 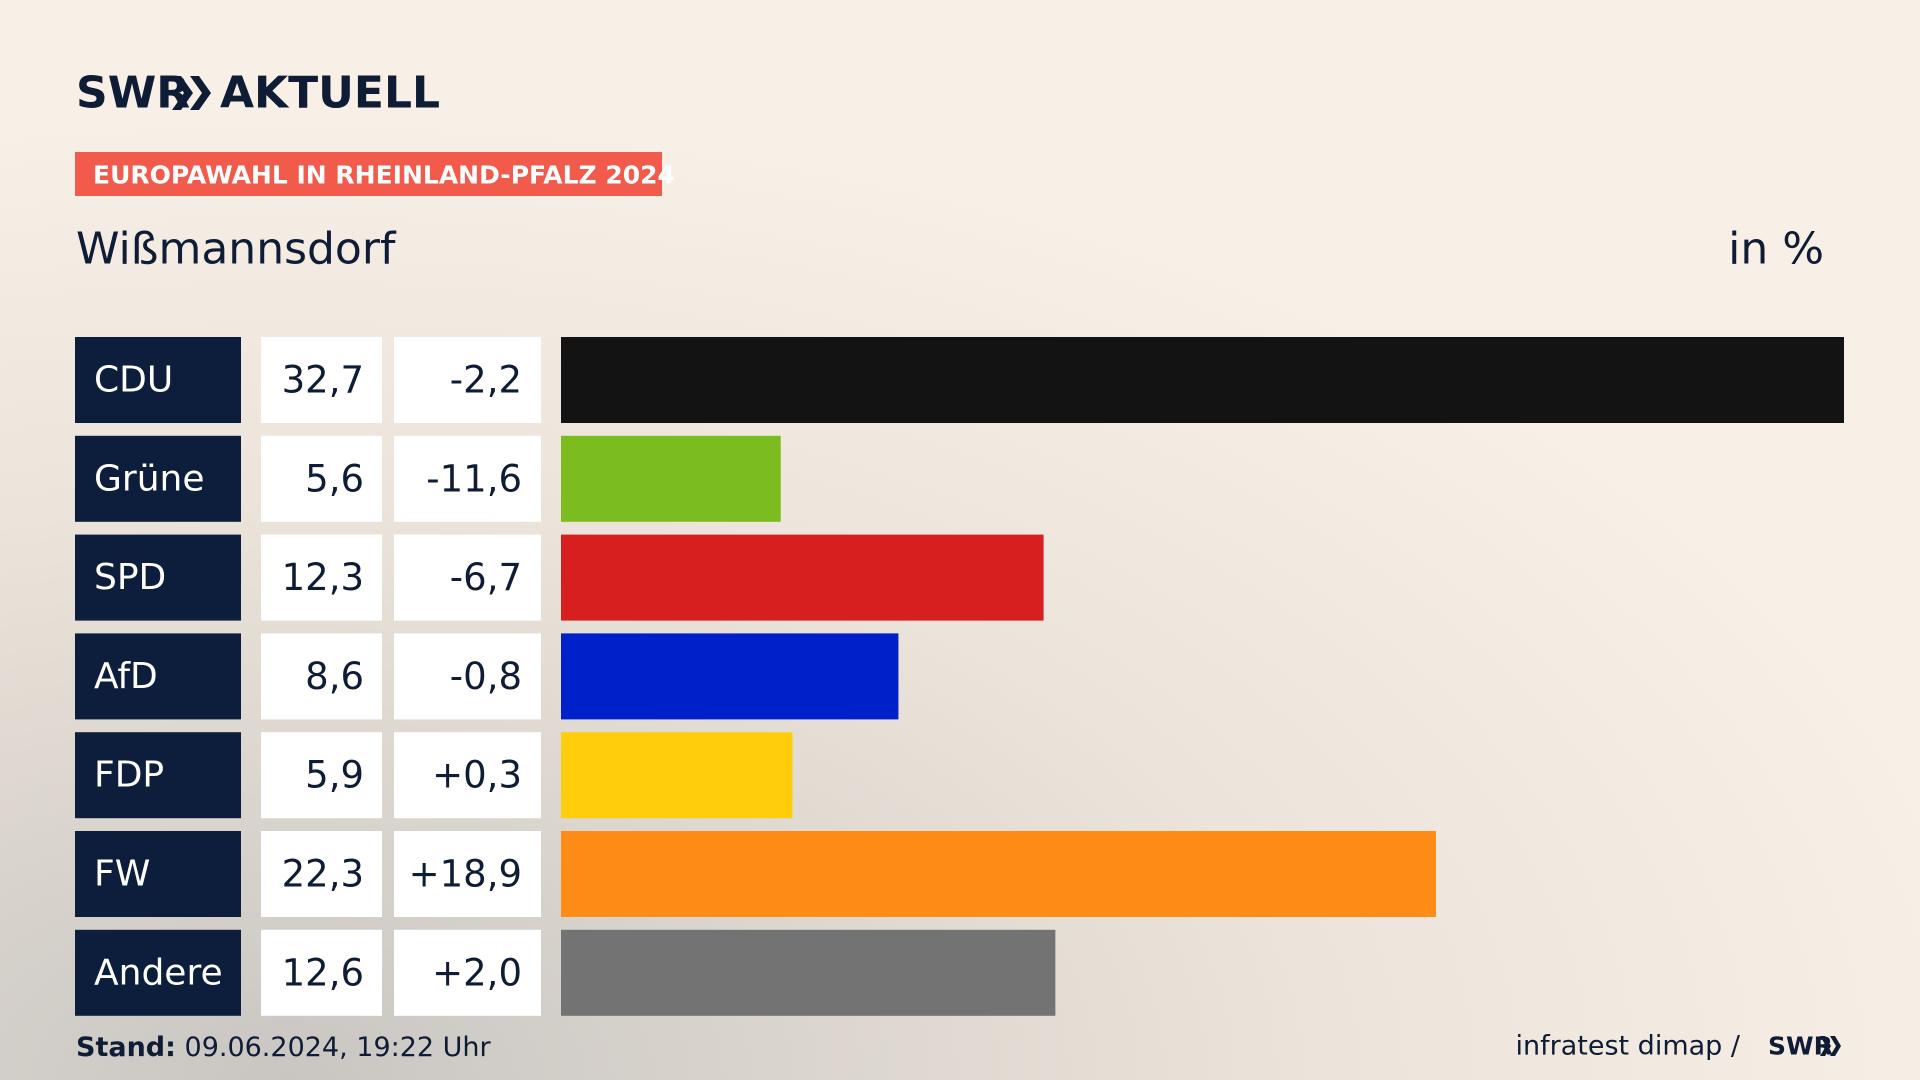 I want to click on value-label: 8,6, so click(x=334, y=676).